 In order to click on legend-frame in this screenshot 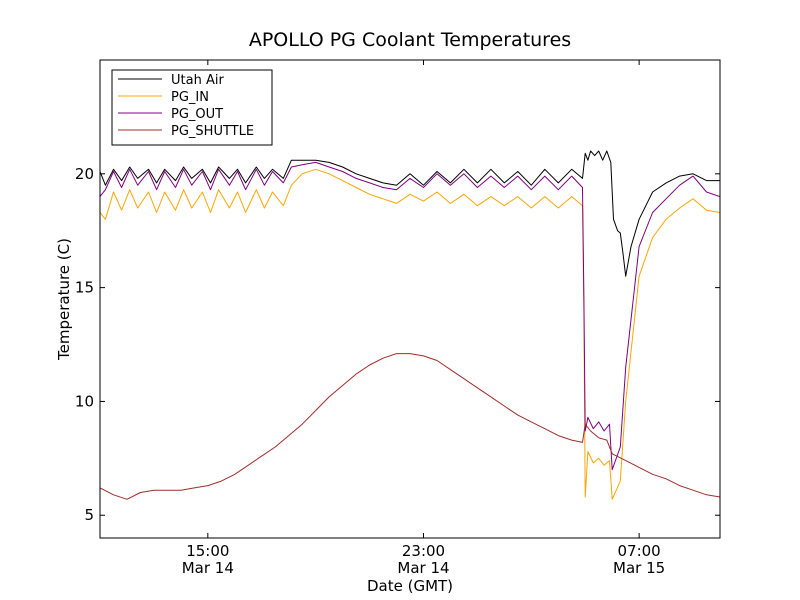, I will do `click(192, 107)`.